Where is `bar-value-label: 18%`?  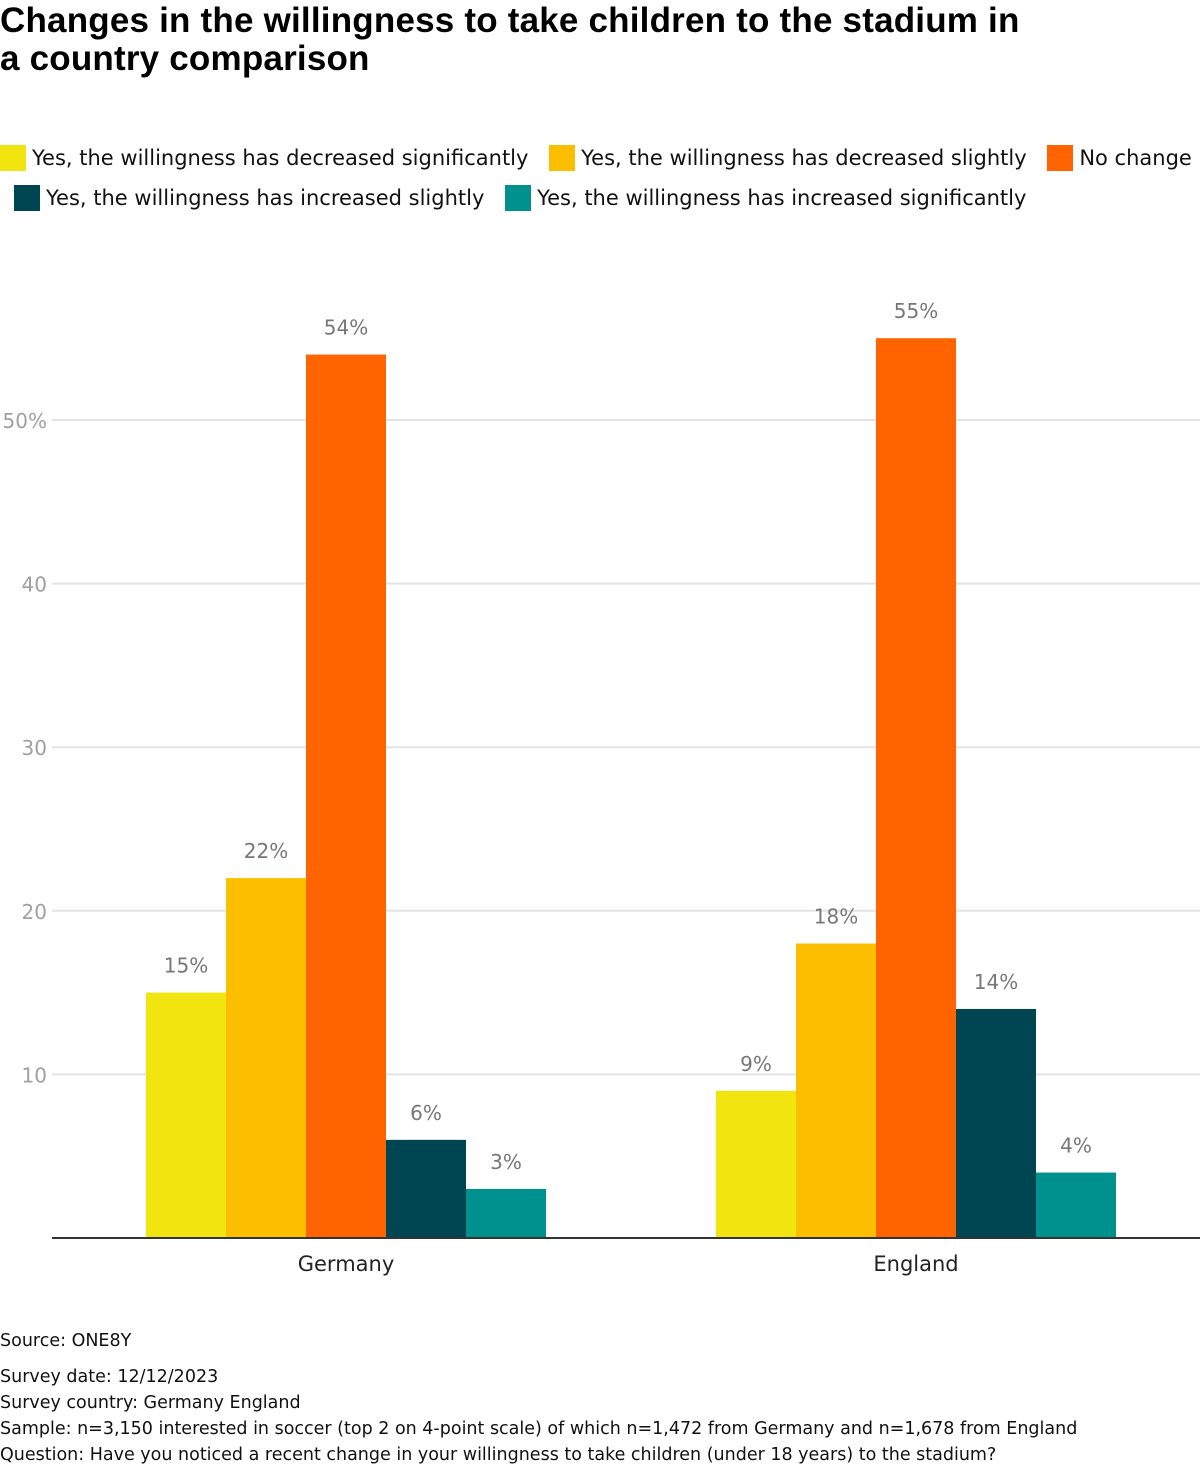 bar-value-label: 18% is located at coordinates (836, 917).